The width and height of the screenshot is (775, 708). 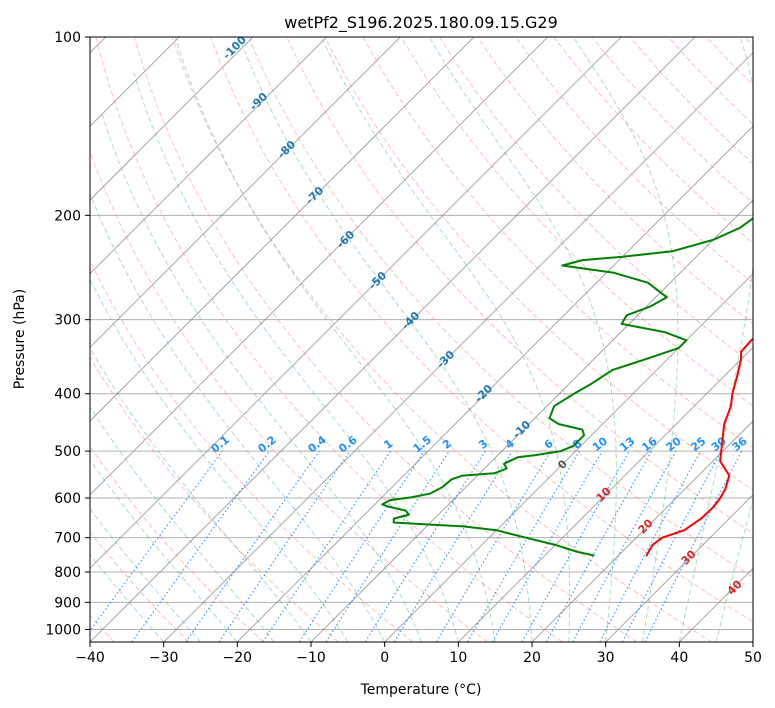 What do you see at coordinates (238, 658) in the screenshot?
I see `x-tick-label: −20` at bounding box center [238, 658].